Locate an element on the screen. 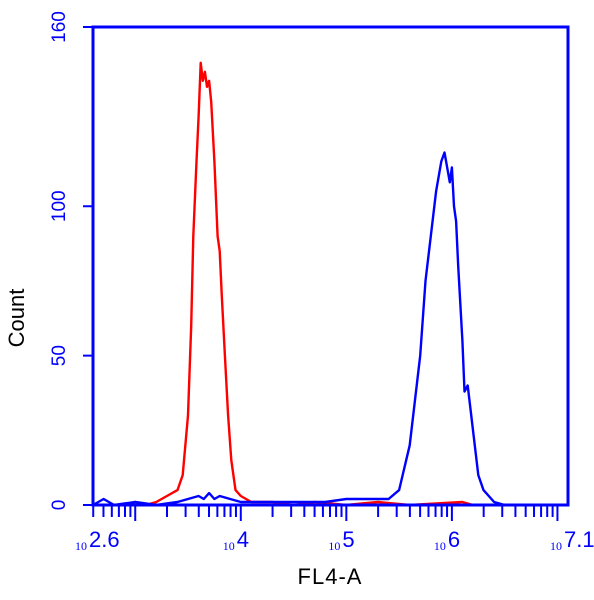 The image size is (594, 600). x-tick-label-exponent: 5 is located at coordinates (348, 539).